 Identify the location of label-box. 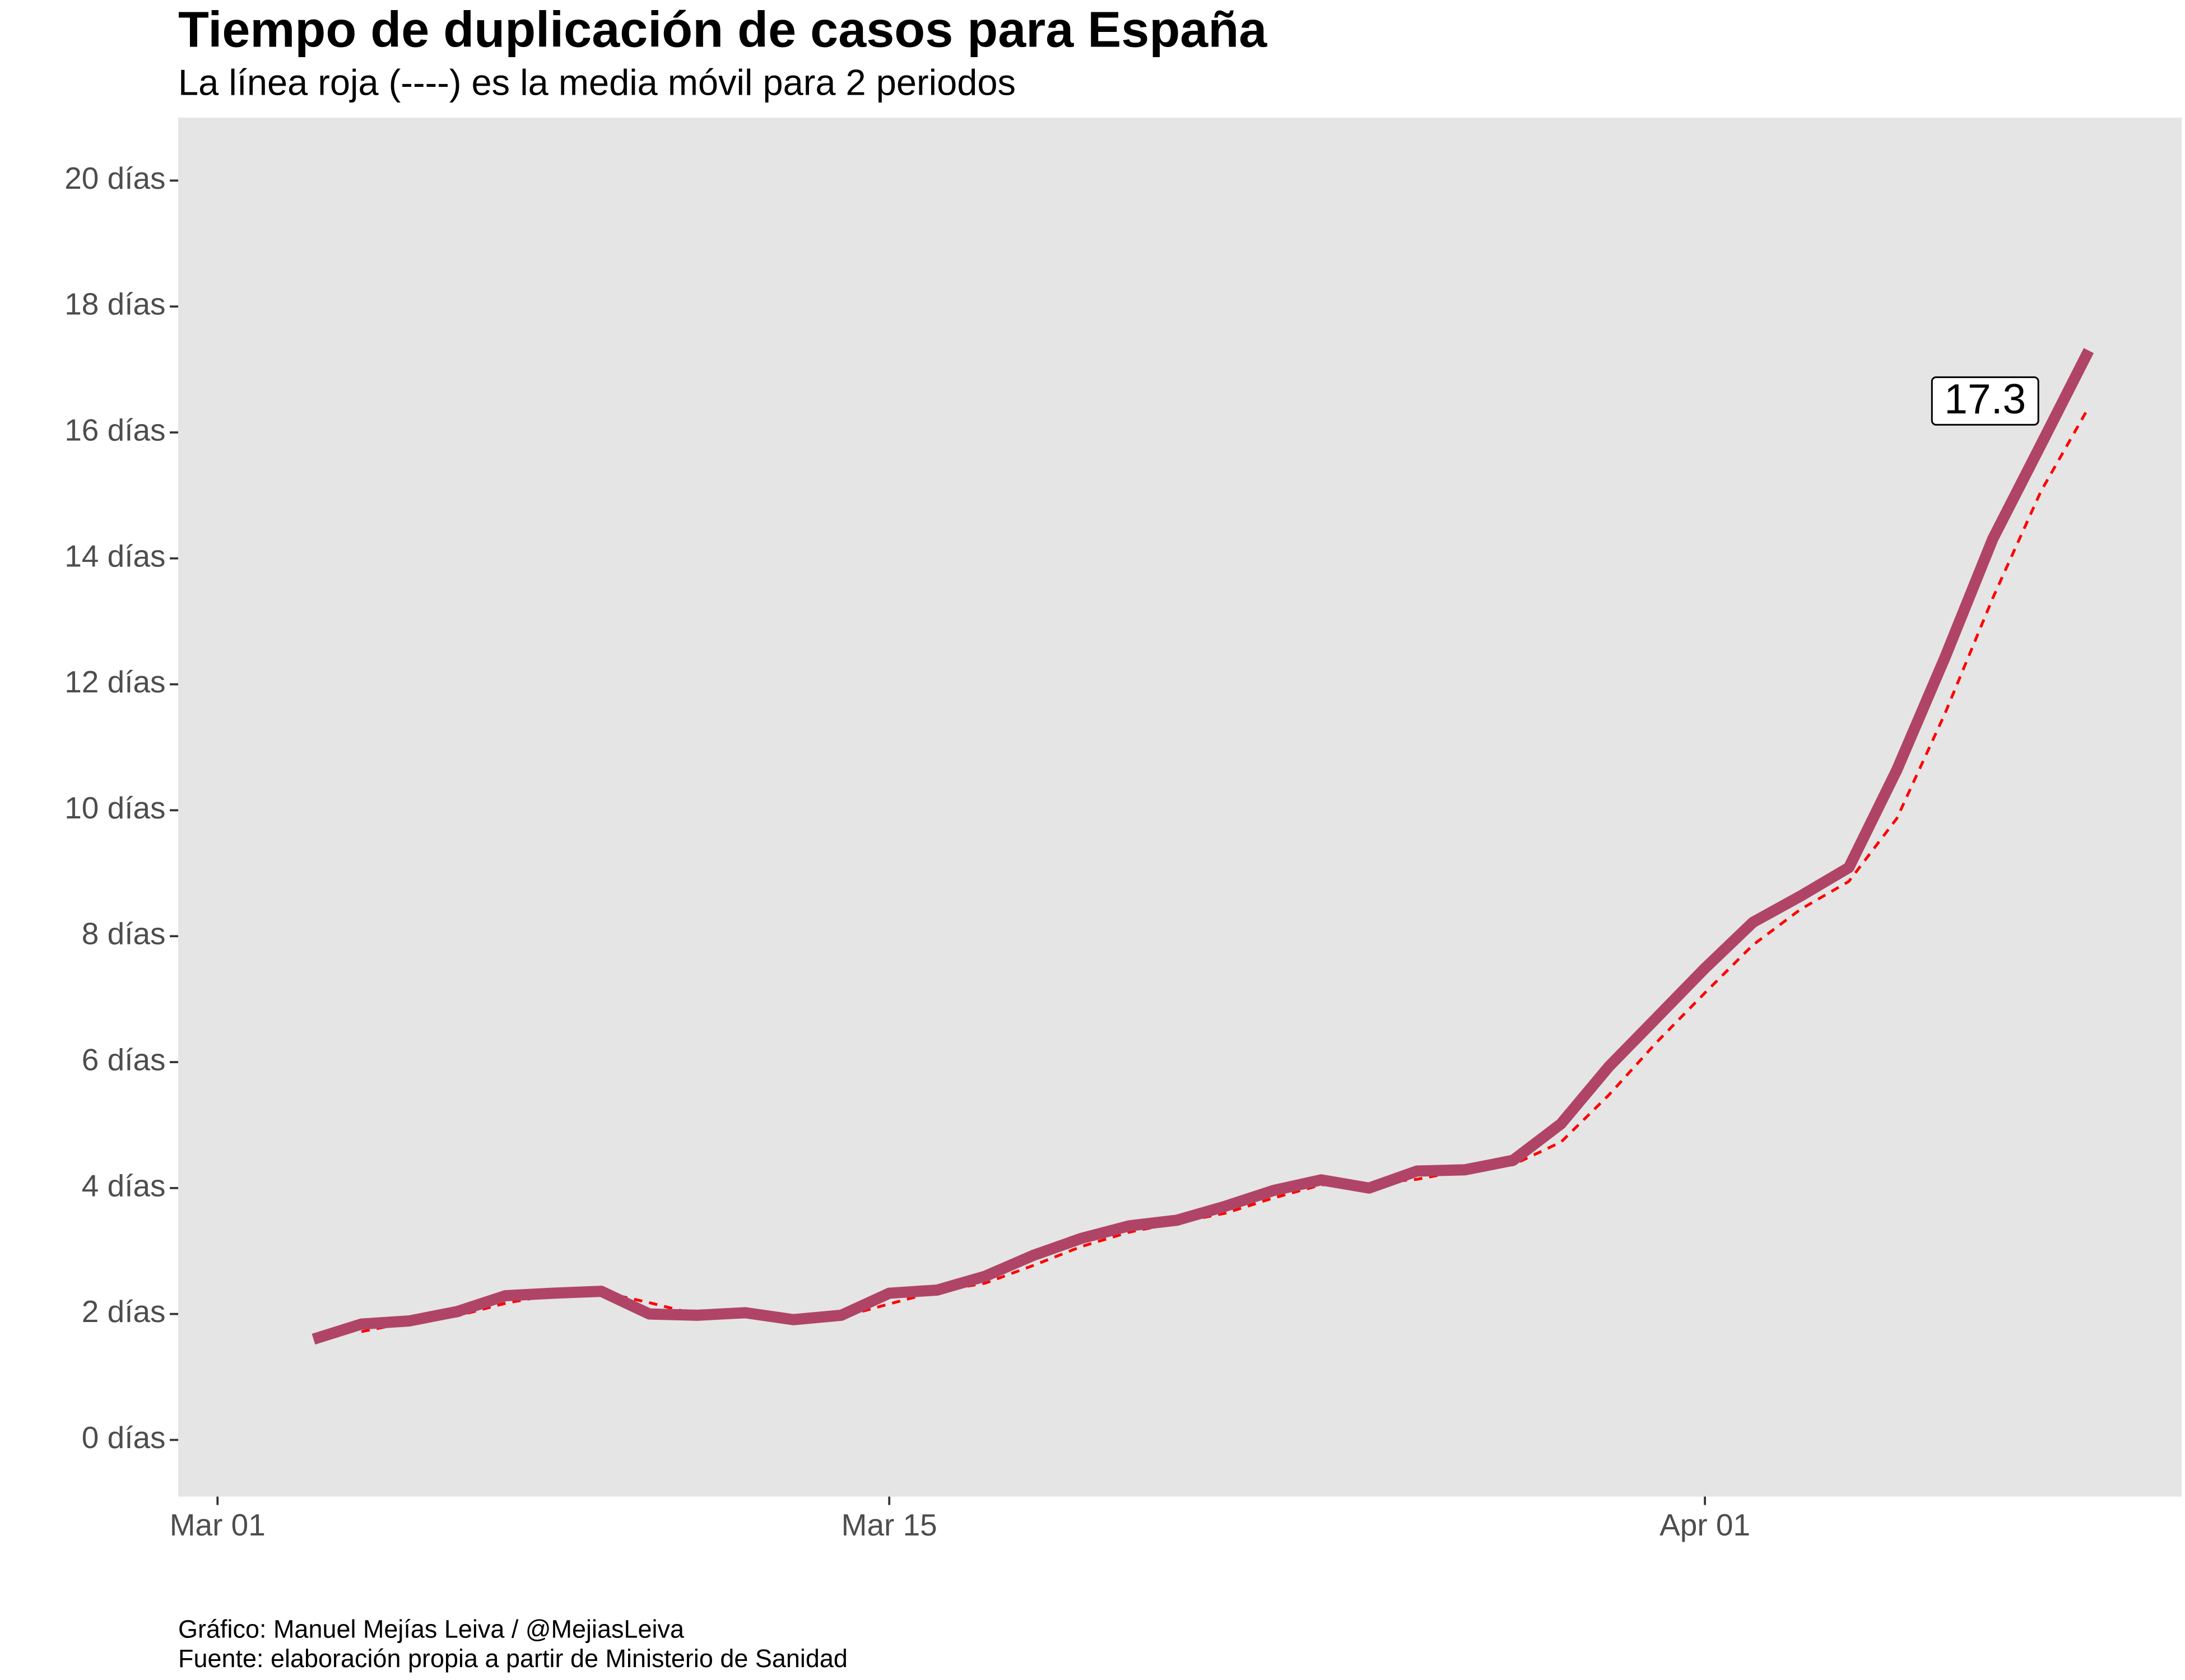
(1985, 401).